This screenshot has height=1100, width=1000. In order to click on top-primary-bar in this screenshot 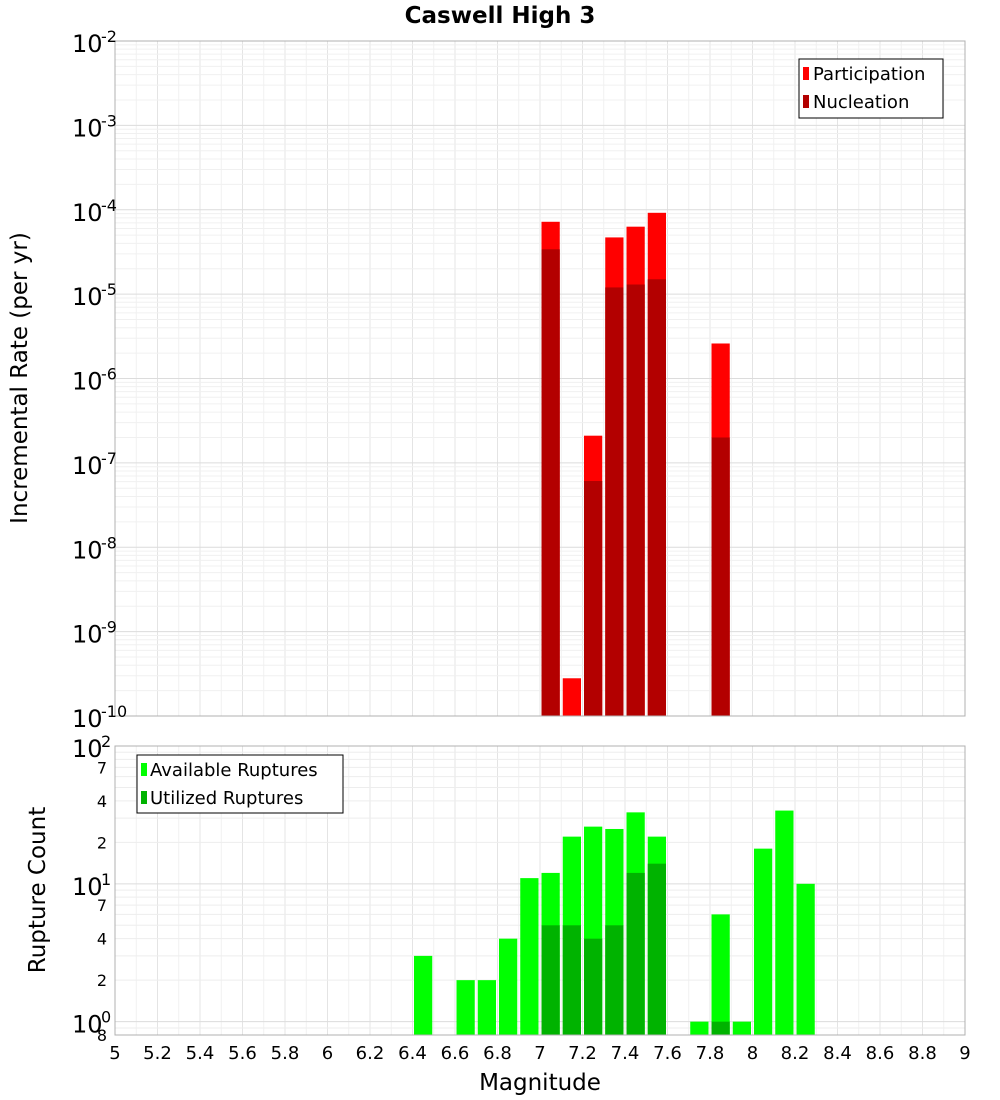, I will do `click(571, 697)`.